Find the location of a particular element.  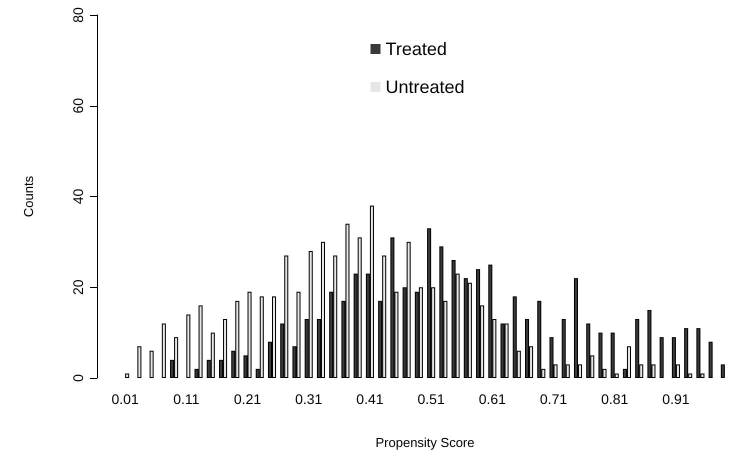

y-tick-label: 80 is located at coordinates (78, 15).